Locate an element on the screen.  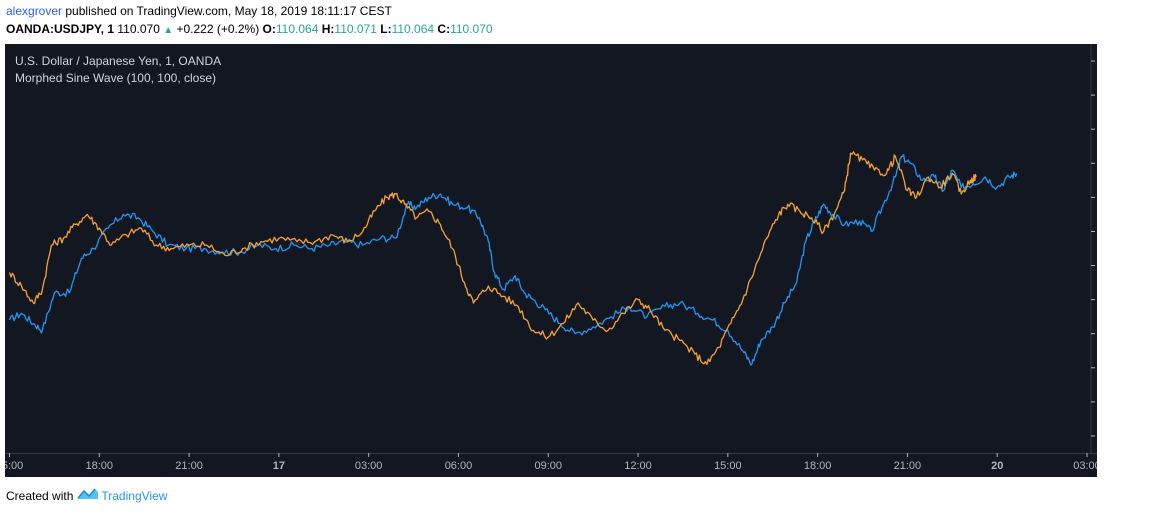
high-value: 110.071 is located at coordinates (355, 29).